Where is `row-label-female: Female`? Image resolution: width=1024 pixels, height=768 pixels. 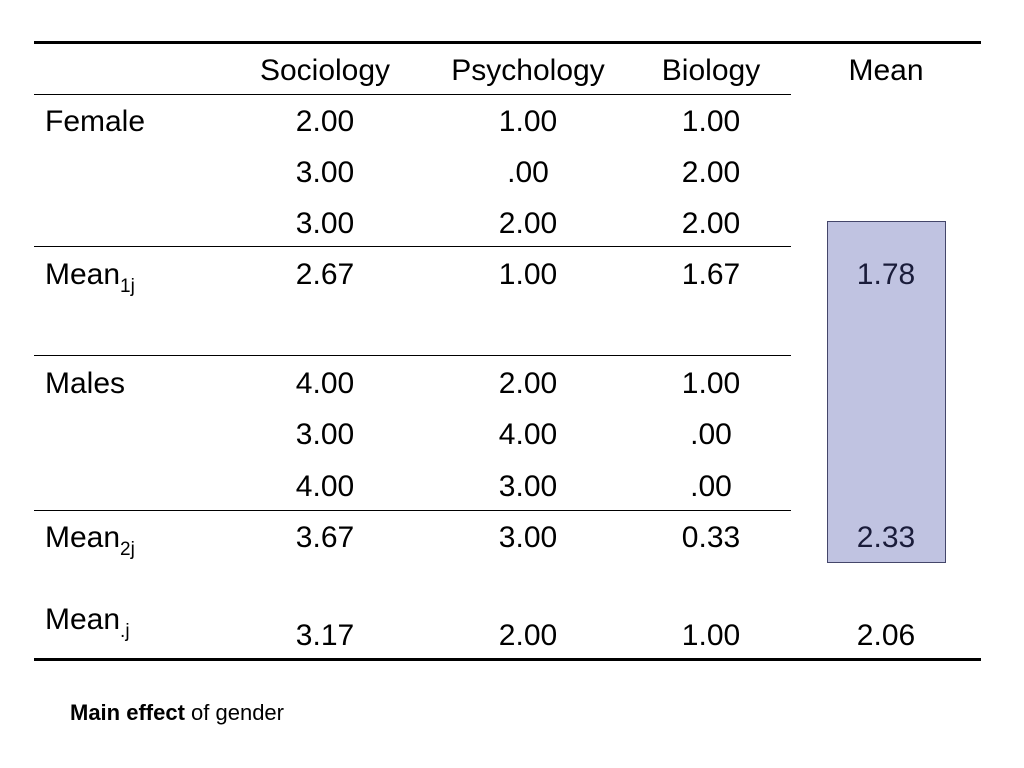
row-label-female: Female is located at coordinates (95, 121).